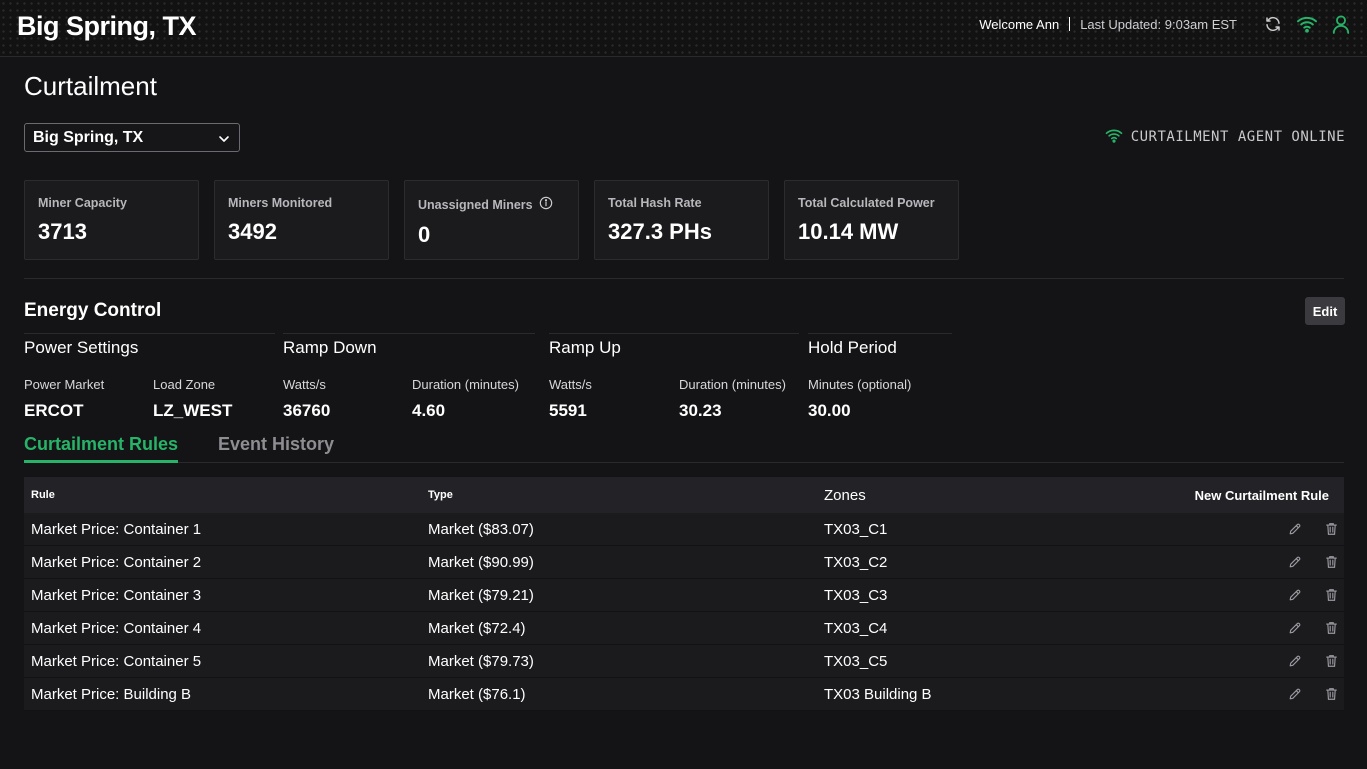  What do you see at coordinates (64, 384) in the screenshot?
I see `field-label: Power Market` at bounding box center [64, 384].